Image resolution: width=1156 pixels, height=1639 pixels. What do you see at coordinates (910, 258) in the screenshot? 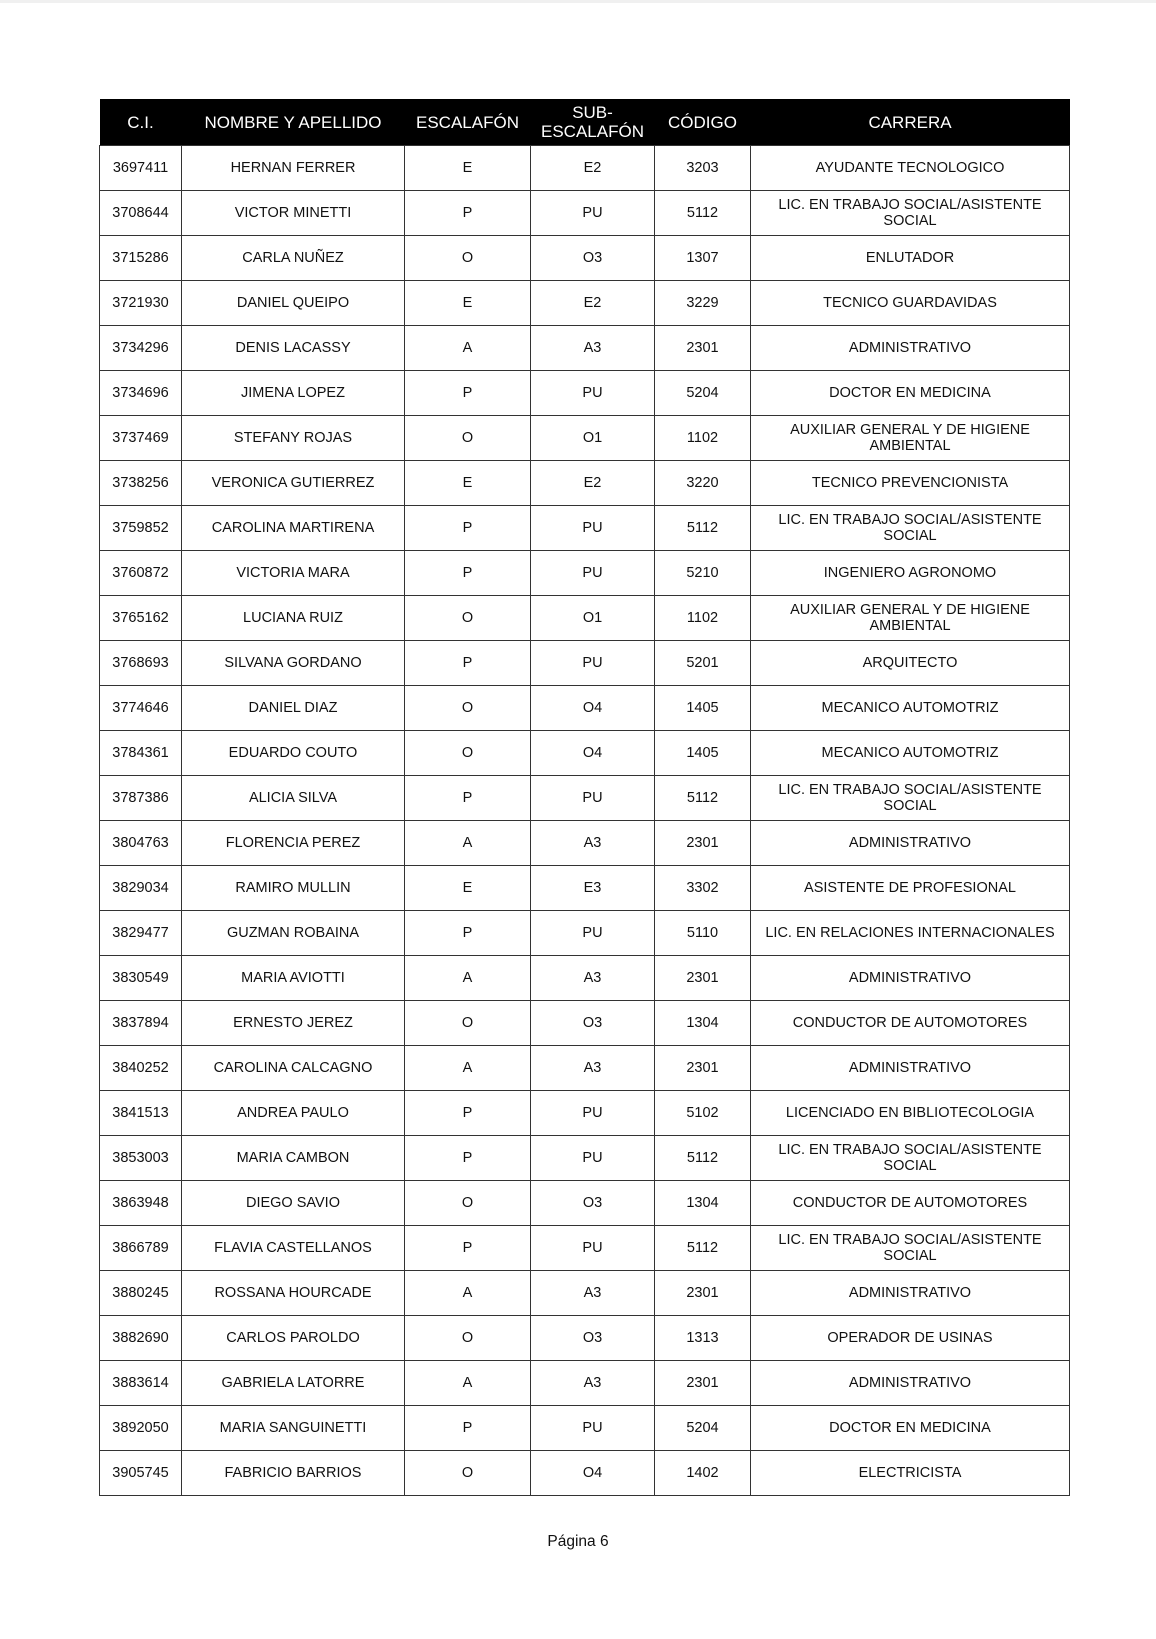
I see `cell-carrera: ENLUTADOR` at bounding box center [910, 258].